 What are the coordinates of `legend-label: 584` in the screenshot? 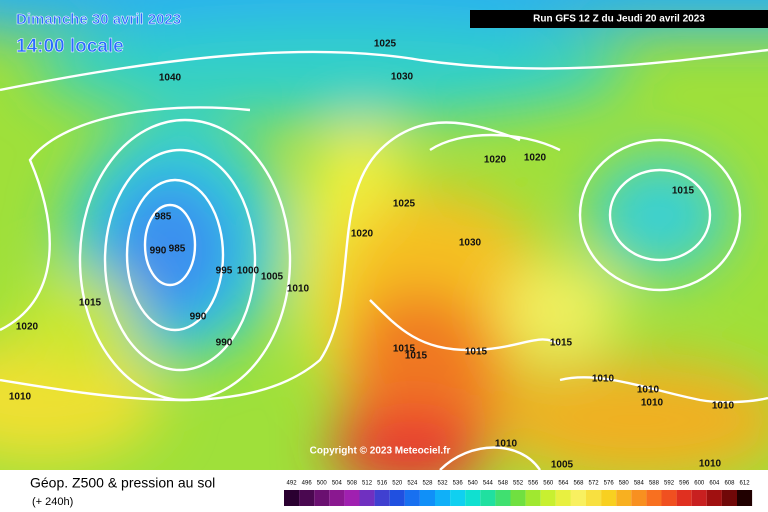 It's located at (639, 484).